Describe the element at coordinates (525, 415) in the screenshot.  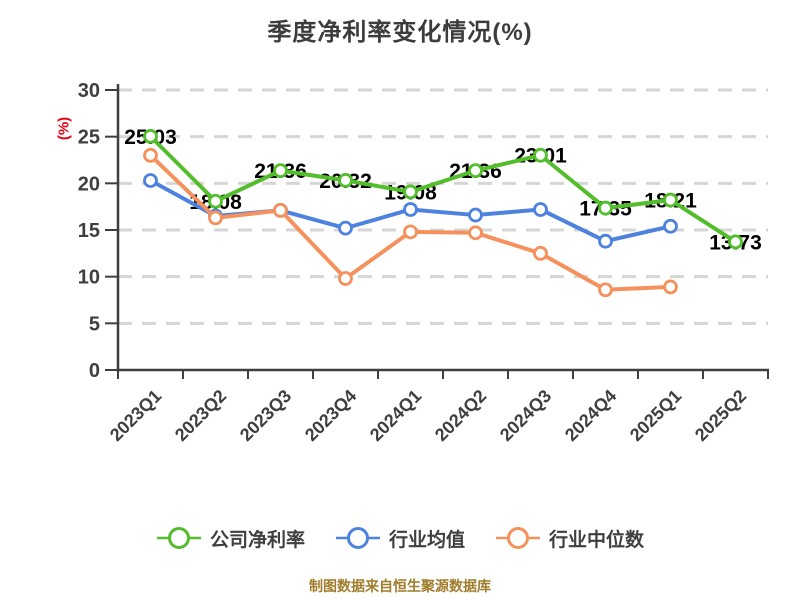
I see `x-tick-label: 2024Q3` at that location.